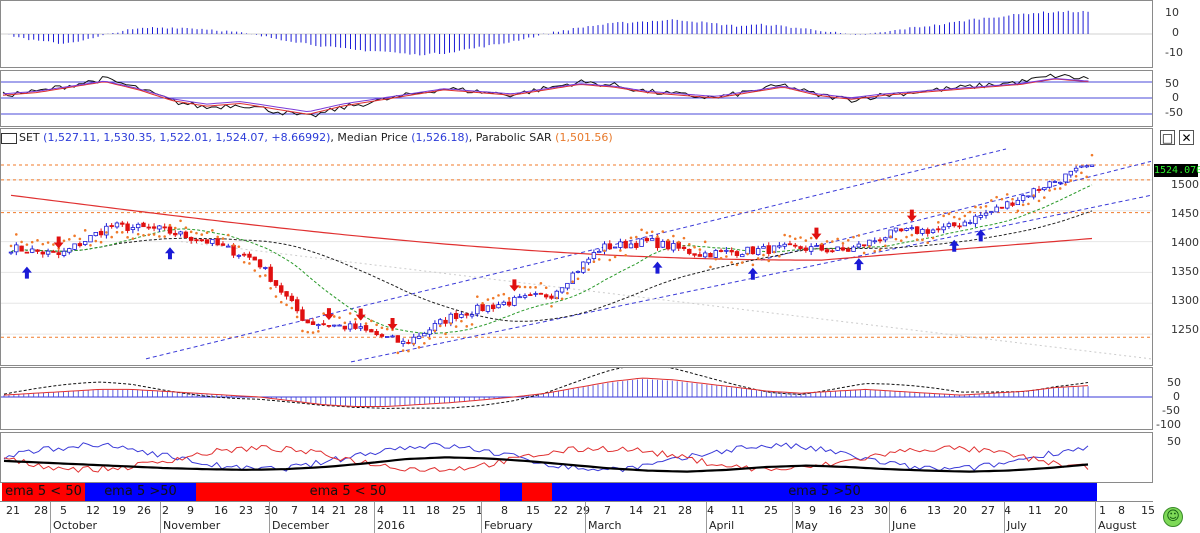  Describe the element at coordinates (1061, 510) in the screenshot. I see `date-tick: 20` at that location.